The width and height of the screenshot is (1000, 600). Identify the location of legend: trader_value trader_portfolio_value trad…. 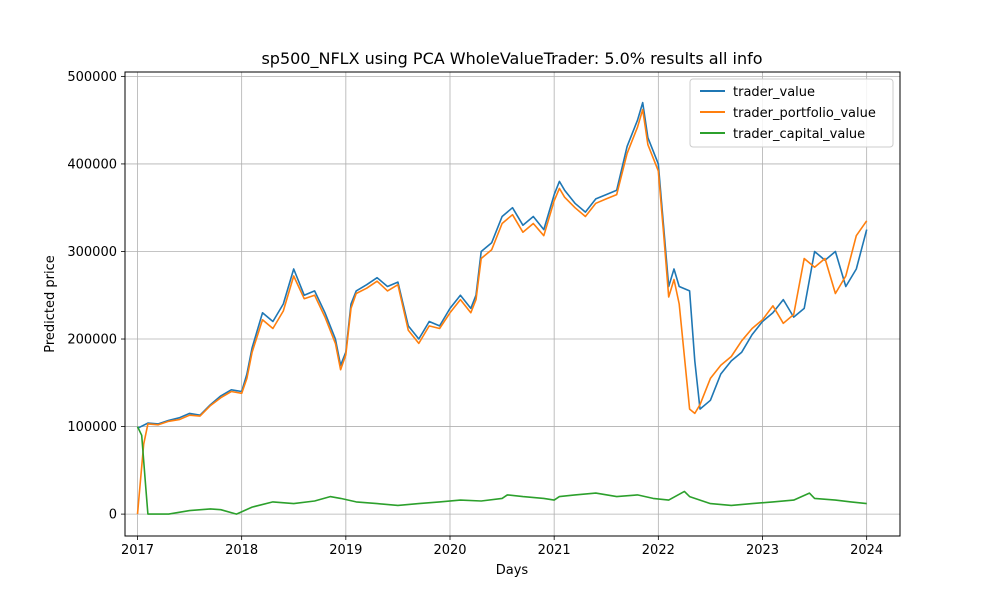
(791, 113).